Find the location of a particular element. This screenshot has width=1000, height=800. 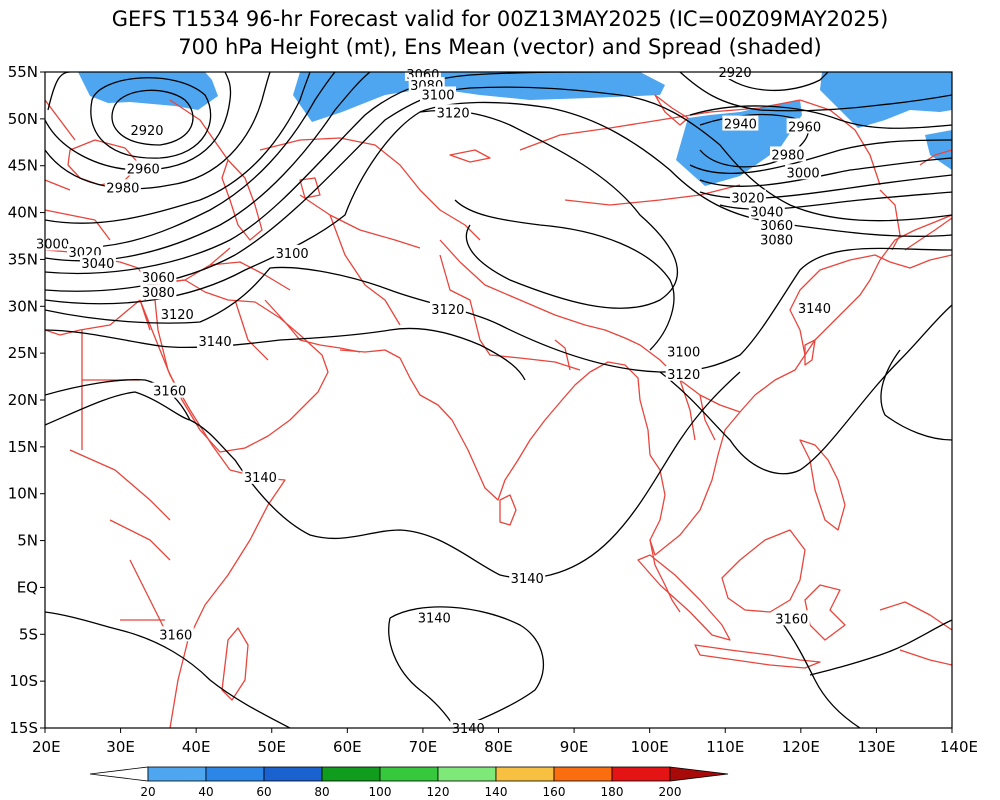

contour-label: 2960 is located at coordinates (804, 127).